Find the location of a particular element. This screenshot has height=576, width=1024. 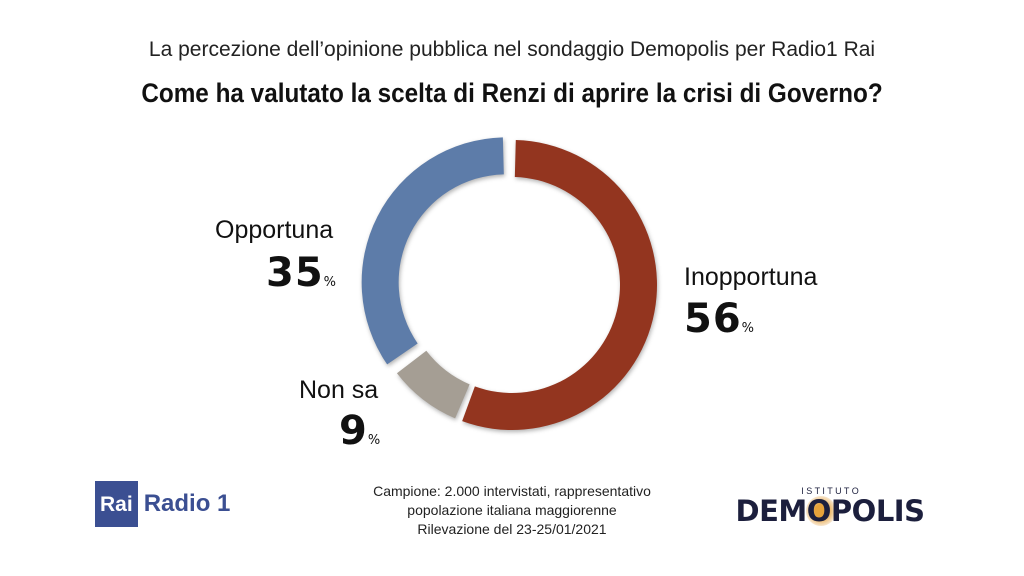

label-inopportuna: Inopportuna is located at coordinates (751, 277).